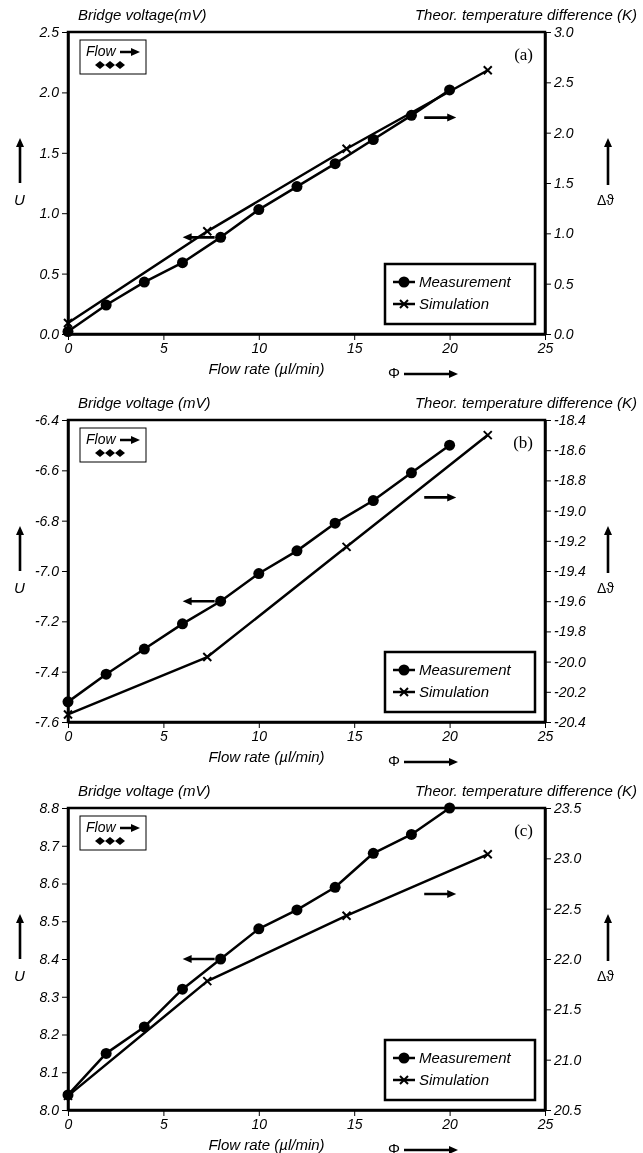 The height and width of the screenshot is (1153, 643). Describe the element at coordinates (101, 439) in the screenshot. I see `annotation: Flow` at that location.